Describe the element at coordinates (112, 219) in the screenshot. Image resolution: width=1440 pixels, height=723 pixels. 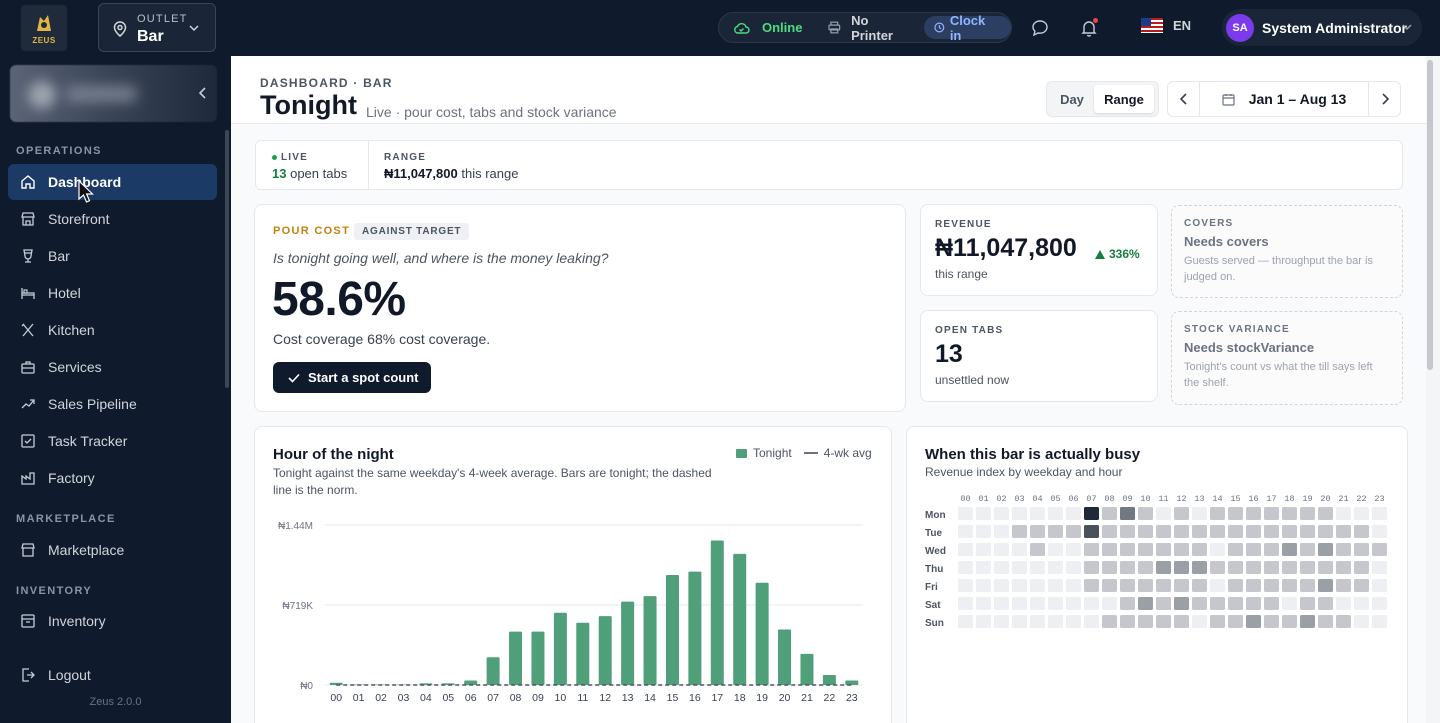
I see `sidebar-item-storefront: Storefront` at that location.